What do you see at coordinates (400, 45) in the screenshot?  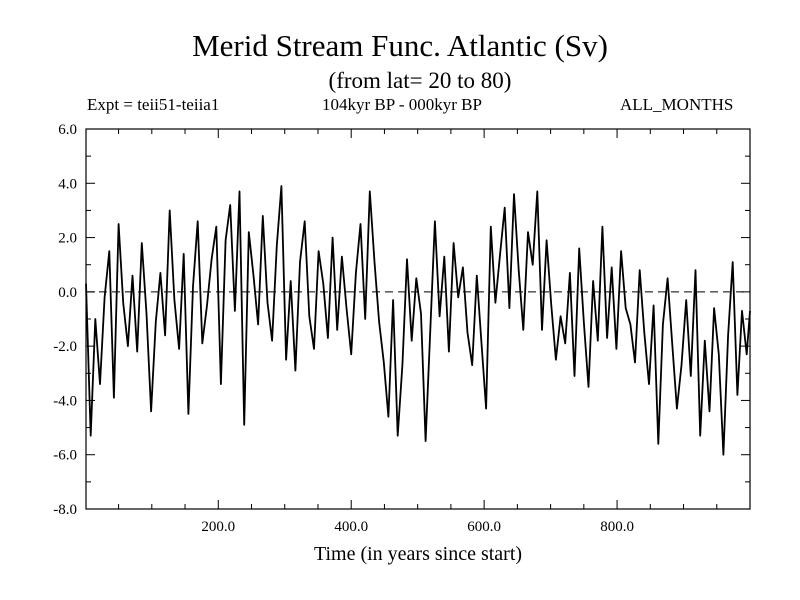 I see `chart-title: Merid Stream Func. Atlantic (Sv)` at bounding box center [400, 45].